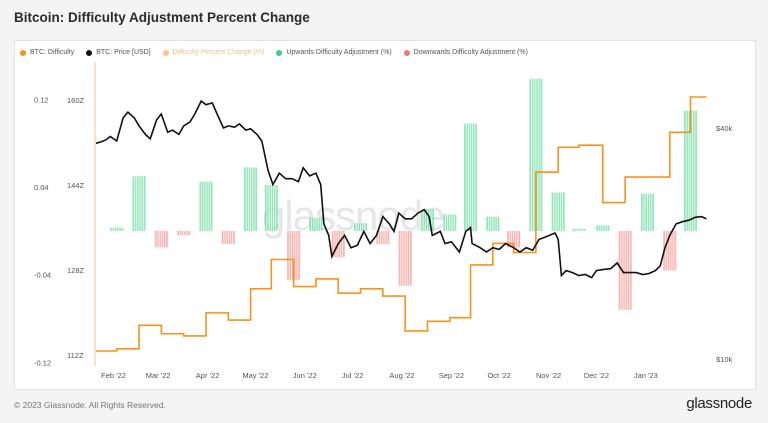 This screenshot has width=768, height=423. I want to click on y-tick-label-difficulty: 144Z, so click(76, 185).